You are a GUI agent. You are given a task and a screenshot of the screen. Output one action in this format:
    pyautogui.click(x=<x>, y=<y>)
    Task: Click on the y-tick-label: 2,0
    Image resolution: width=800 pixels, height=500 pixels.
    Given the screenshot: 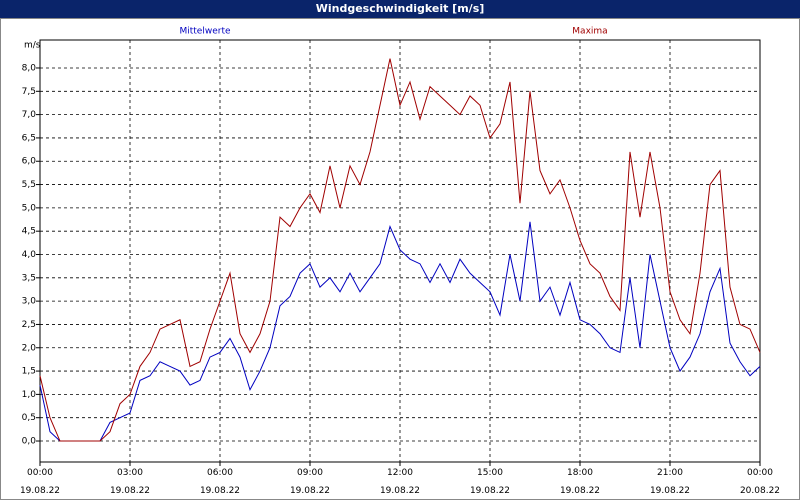 What is the action you would take?
    pyautogui.click(x=29, y=348)
    